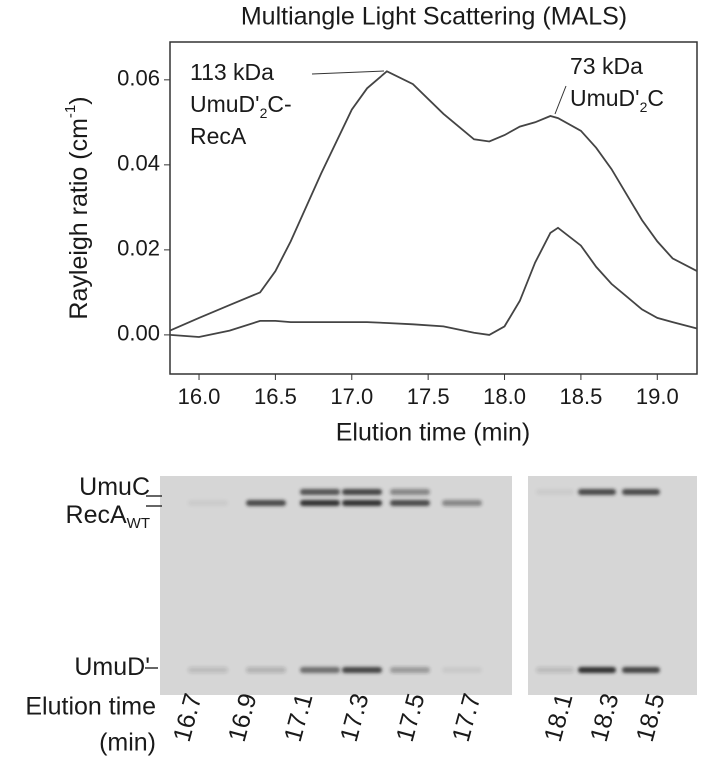  I want to click on lane-label: 16.7, so click(188, 718).